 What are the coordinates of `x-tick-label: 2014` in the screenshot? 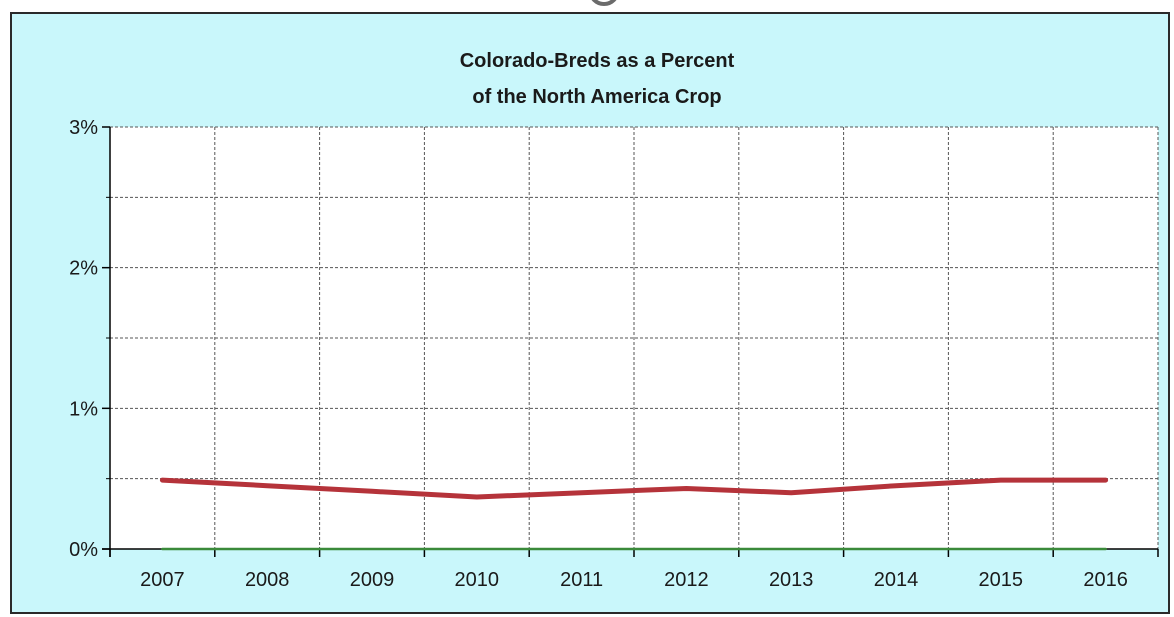 It's located at (896, 580).